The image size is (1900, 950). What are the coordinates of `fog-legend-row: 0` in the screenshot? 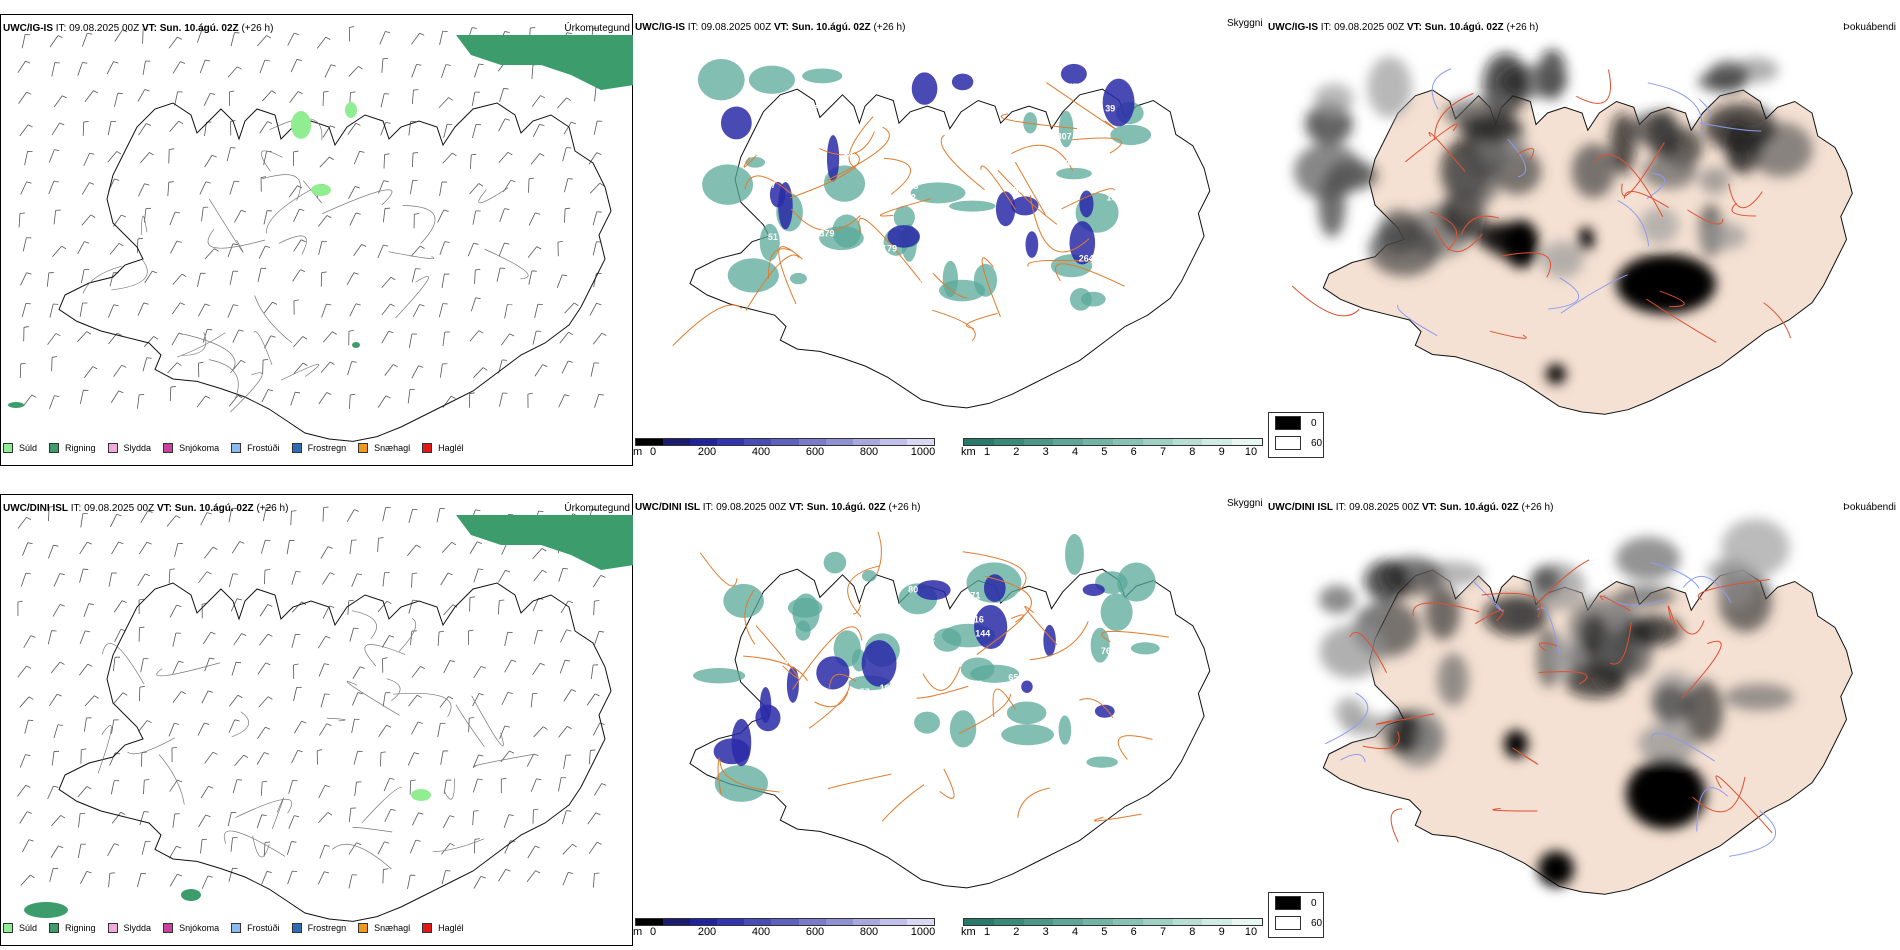 It's located at (1296, 423).